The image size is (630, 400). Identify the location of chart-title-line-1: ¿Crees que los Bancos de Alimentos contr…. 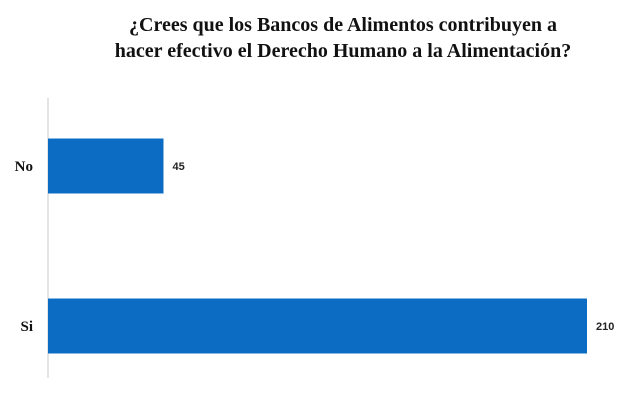
(343, 25).